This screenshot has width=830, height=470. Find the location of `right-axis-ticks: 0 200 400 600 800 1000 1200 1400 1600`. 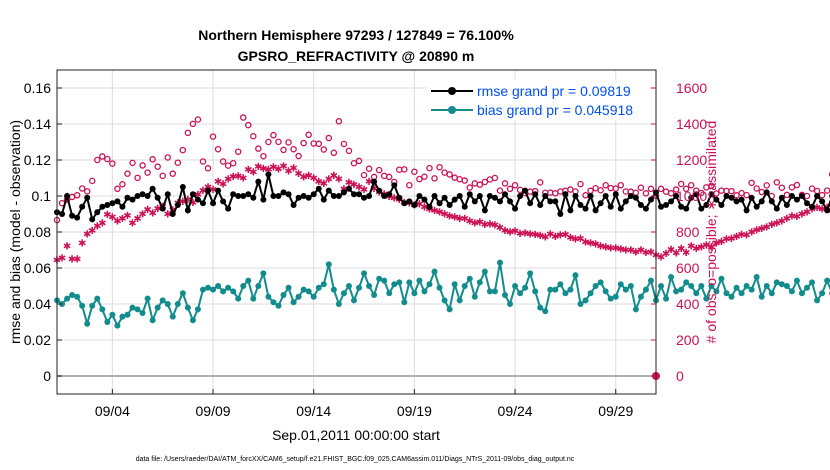

right-axis-ticks: 0 200 400 600 800 1000 1200 1400 1600 is located at coordinates (679, 232).